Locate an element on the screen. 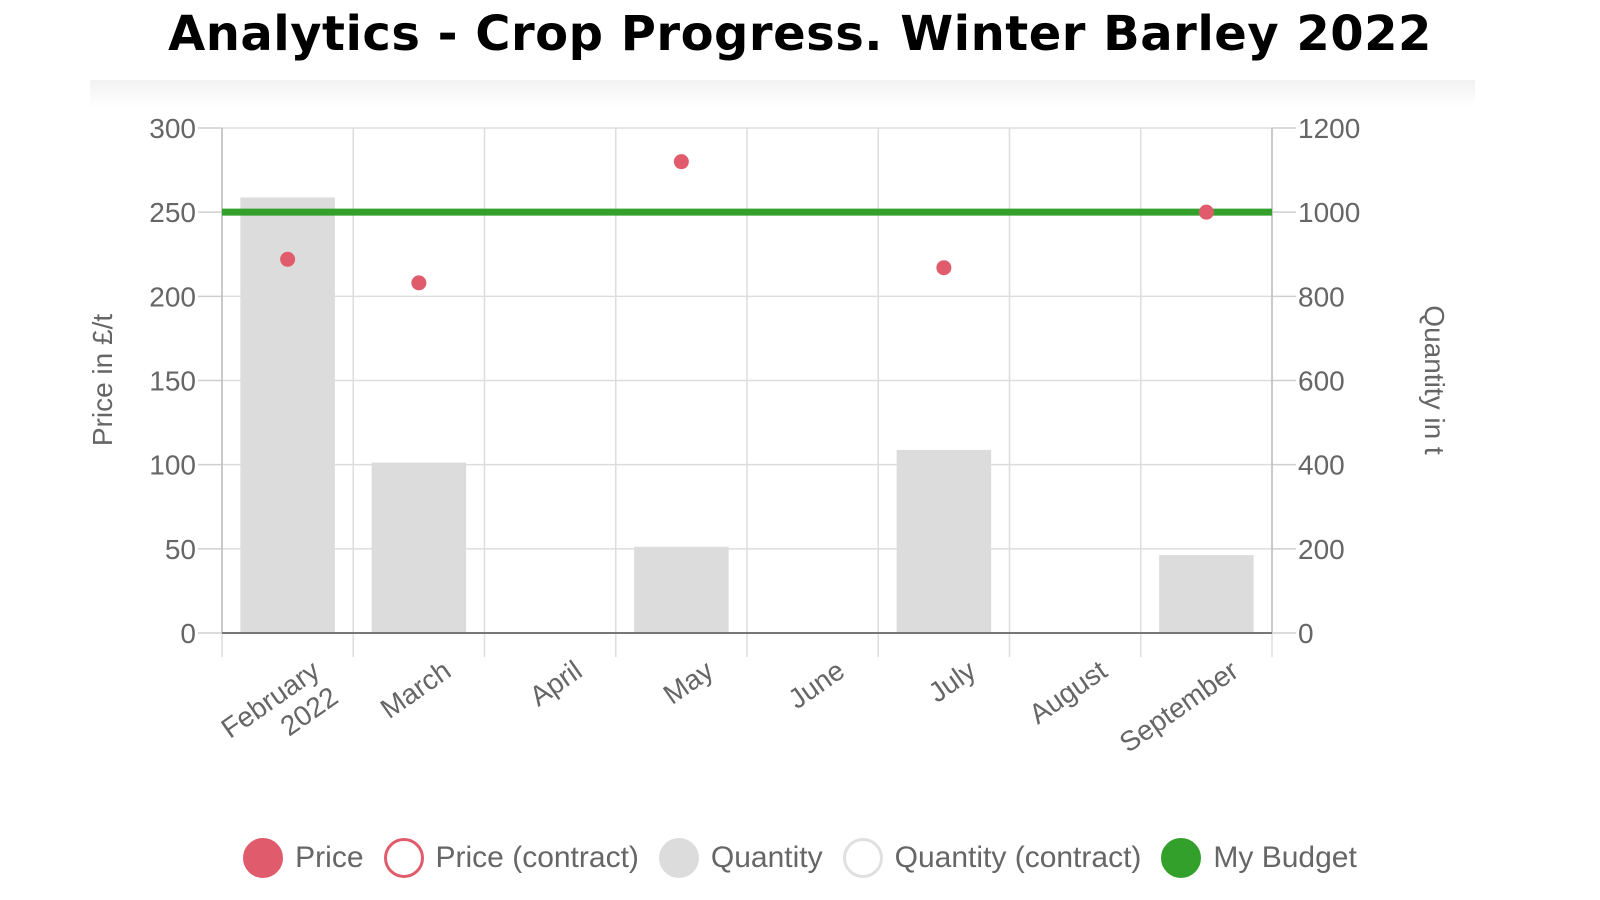 The height and width of the screenshot is (900, 1600). x-tick-label-line: September is located at coordinates (1179, 707).